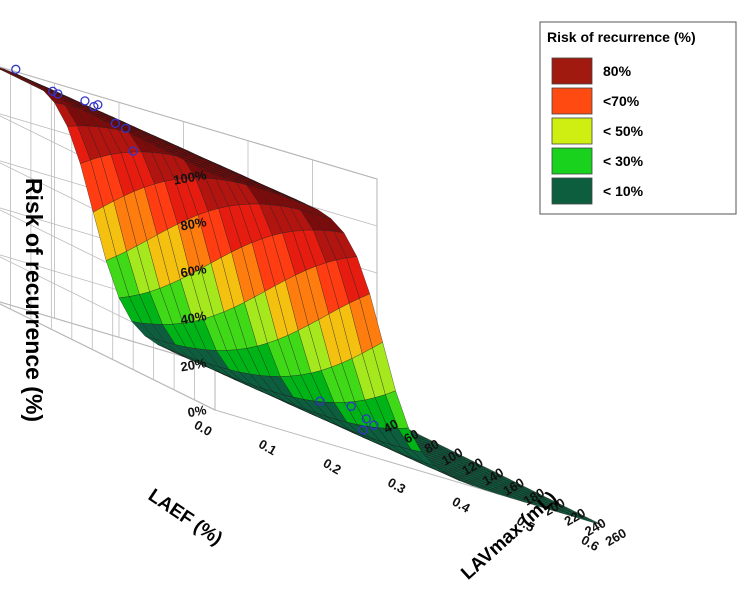 This screenshot has height=598, width=741. Describe the element at coordinates (391, 426) in the screenshot. I see `y-tick-label: 40` at that location.